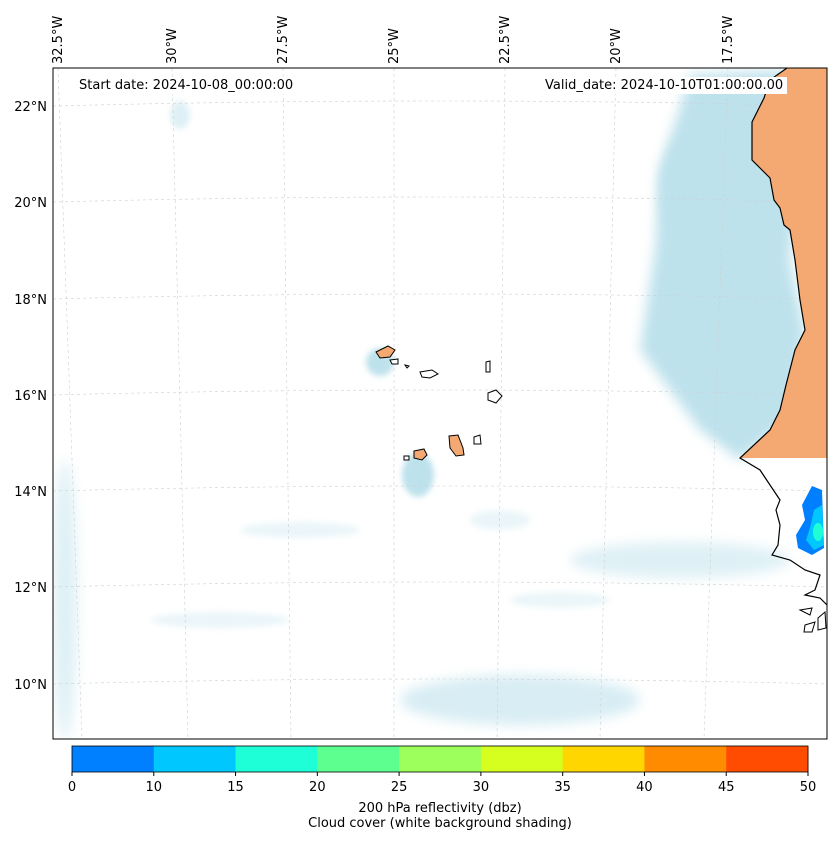  Describe the element at coordinates (783, 263) in the screenshot. I see `africa-landmass` at that location.